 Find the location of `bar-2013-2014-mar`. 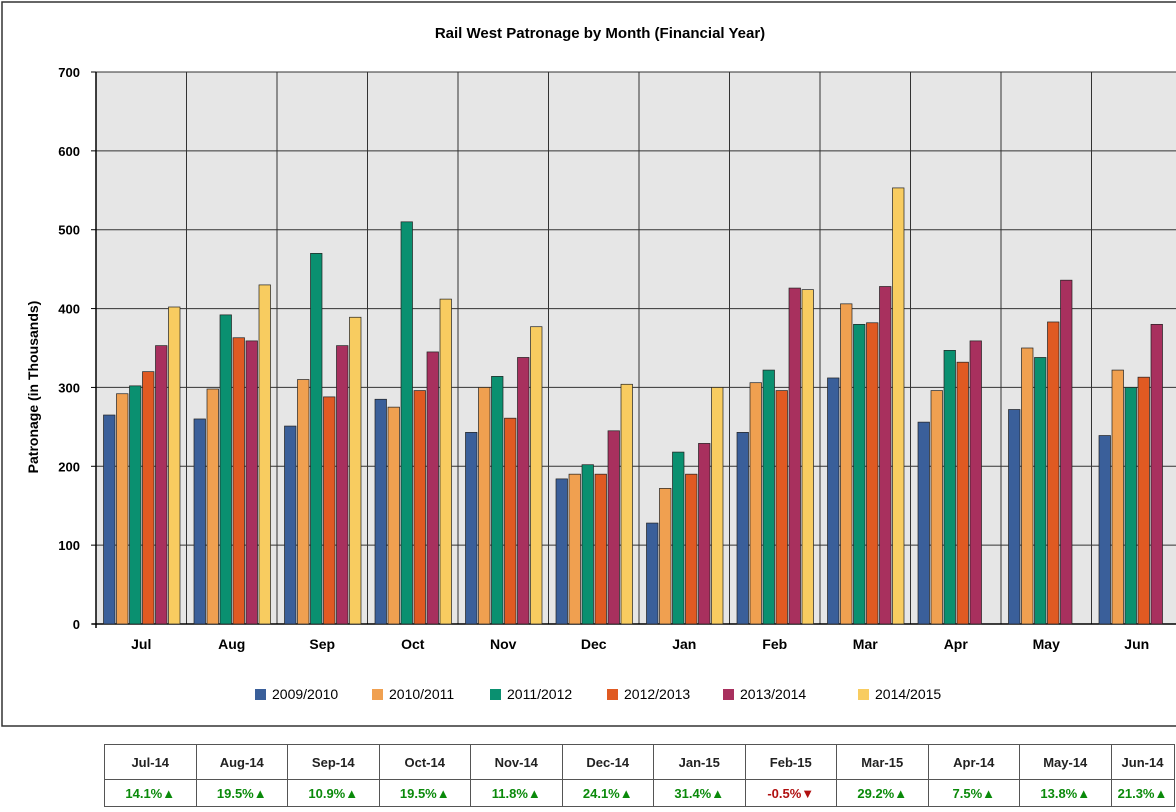

bar-2013-2014-mar is located at coordinates (885, 455).